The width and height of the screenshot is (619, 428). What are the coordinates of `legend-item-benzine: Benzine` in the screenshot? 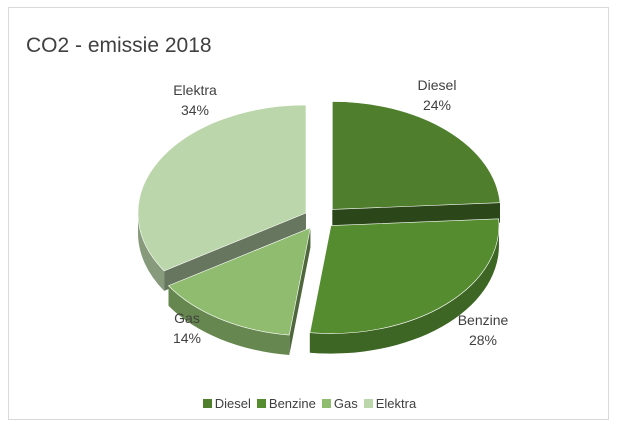 It's located at (286, 403).